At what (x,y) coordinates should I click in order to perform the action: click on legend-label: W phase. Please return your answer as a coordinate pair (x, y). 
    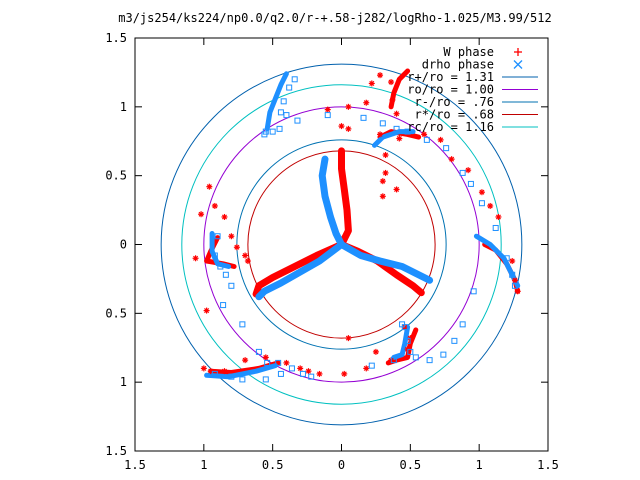
    Looking at the image, I should click on (468, 52).